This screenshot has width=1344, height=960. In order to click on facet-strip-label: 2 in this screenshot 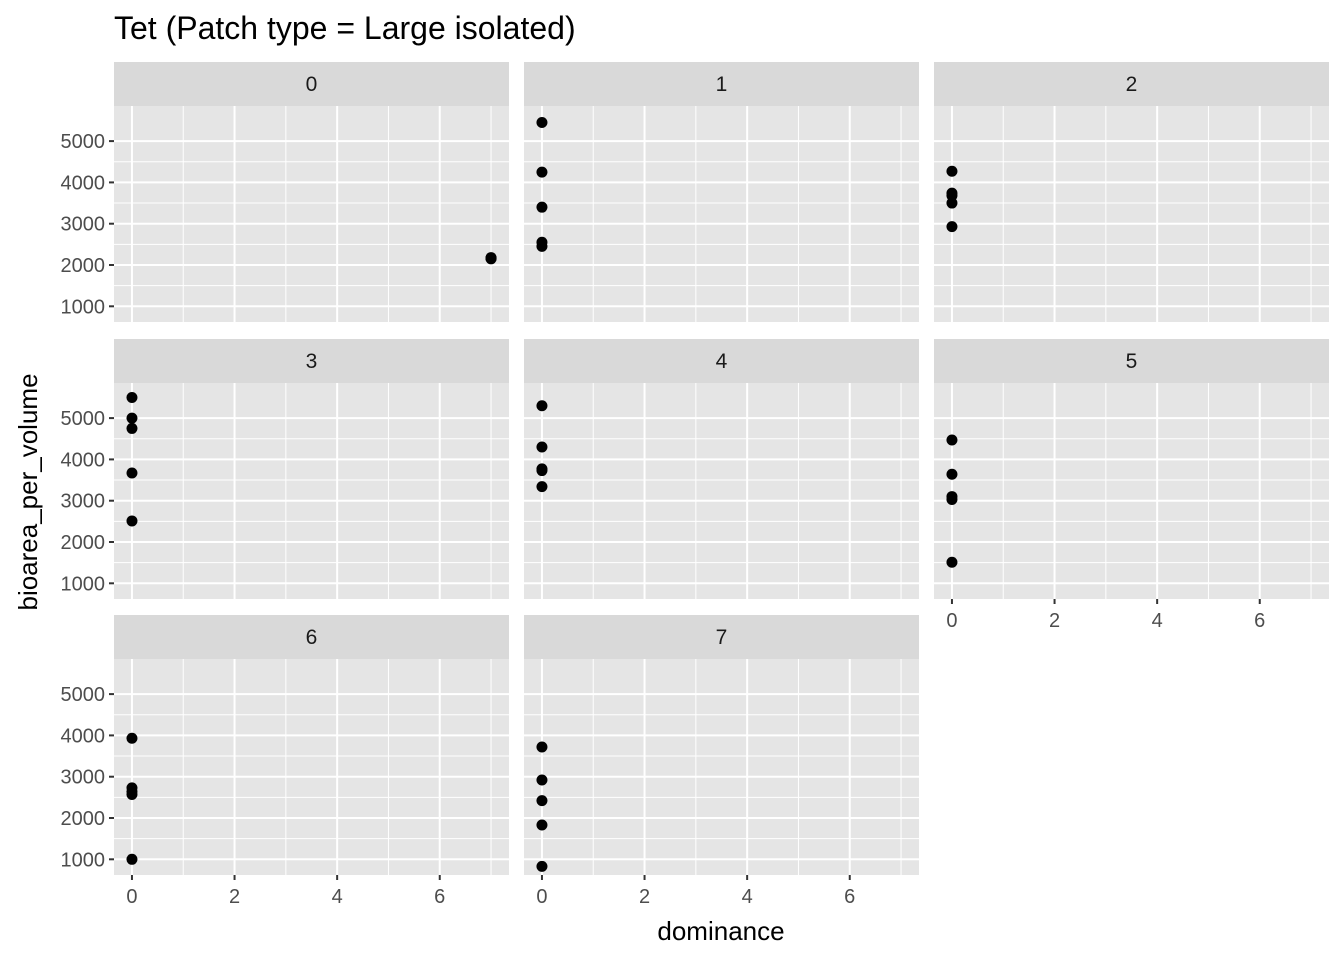, I will do `click(1132, 84)`.